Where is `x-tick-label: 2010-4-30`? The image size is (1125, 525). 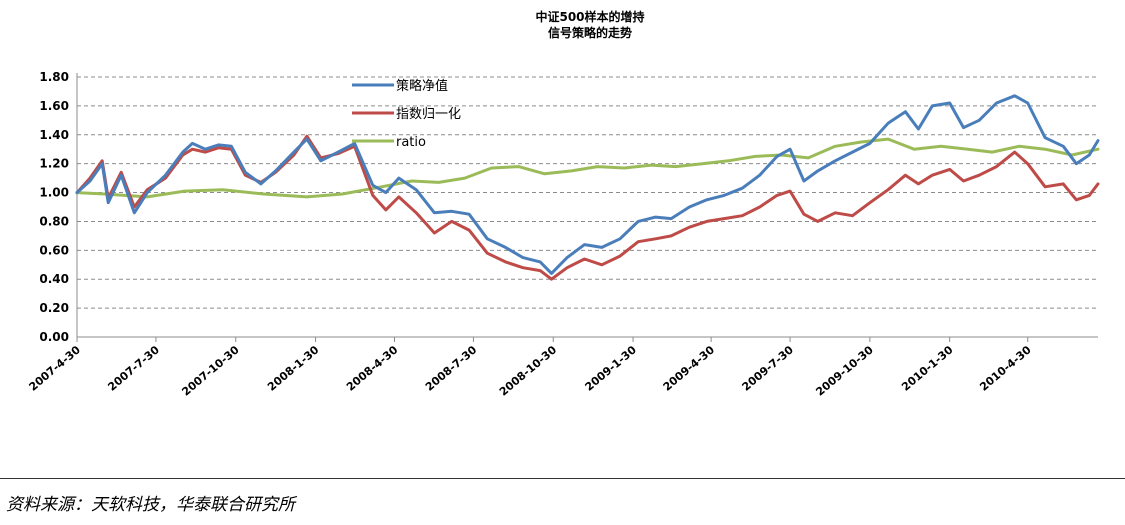 x-tick-label: 2010-4-30 is located at coordinates (1005, 368).